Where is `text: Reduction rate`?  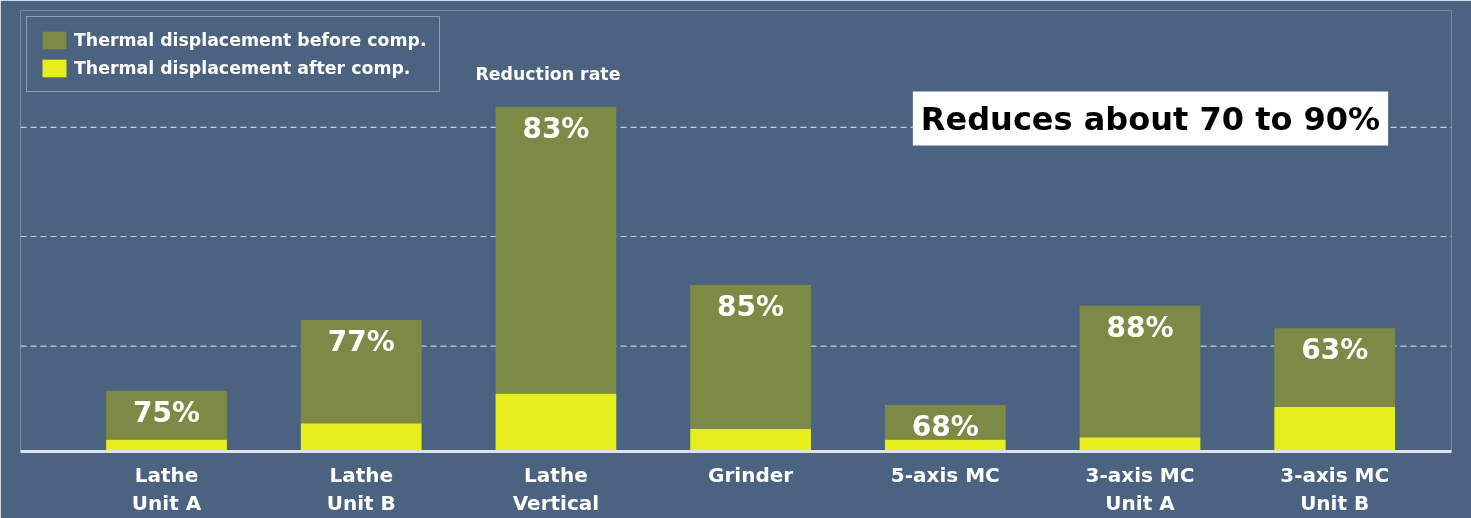
text: Reduction rate is located at coordinates (548, 73).